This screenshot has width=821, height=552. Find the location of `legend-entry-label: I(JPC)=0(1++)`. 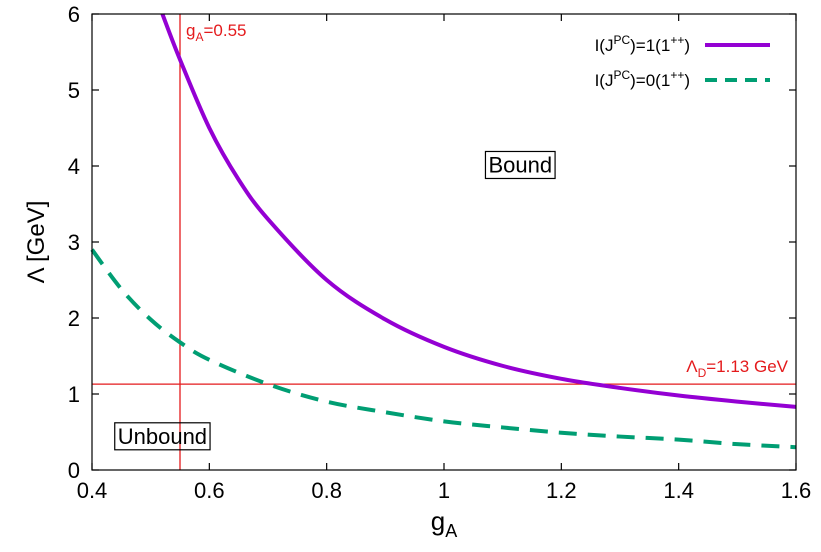

legend-entry-label: I(JPC)=0(1++) is located at coordinates (642, 79).